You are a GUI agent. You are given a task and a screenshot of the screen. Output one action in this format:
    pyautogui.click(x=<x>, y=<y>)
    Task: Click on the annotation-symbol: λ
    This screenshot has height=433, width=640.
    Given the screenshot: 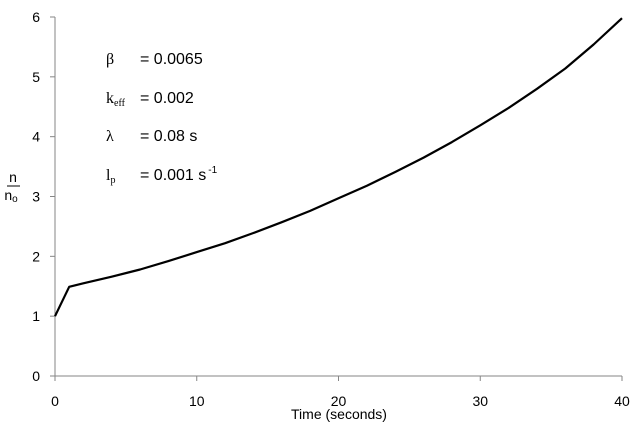 What is the action you would take?
    pyautogui.click(x=110, y=136)
    